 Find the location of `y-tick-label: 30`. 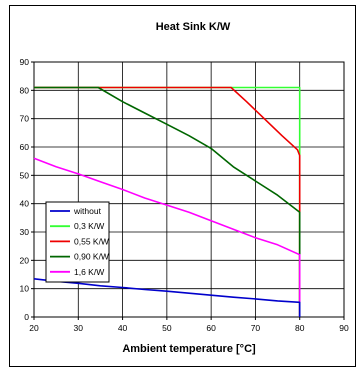

y-tick-label: 30 is located at coordinates (25, 232).